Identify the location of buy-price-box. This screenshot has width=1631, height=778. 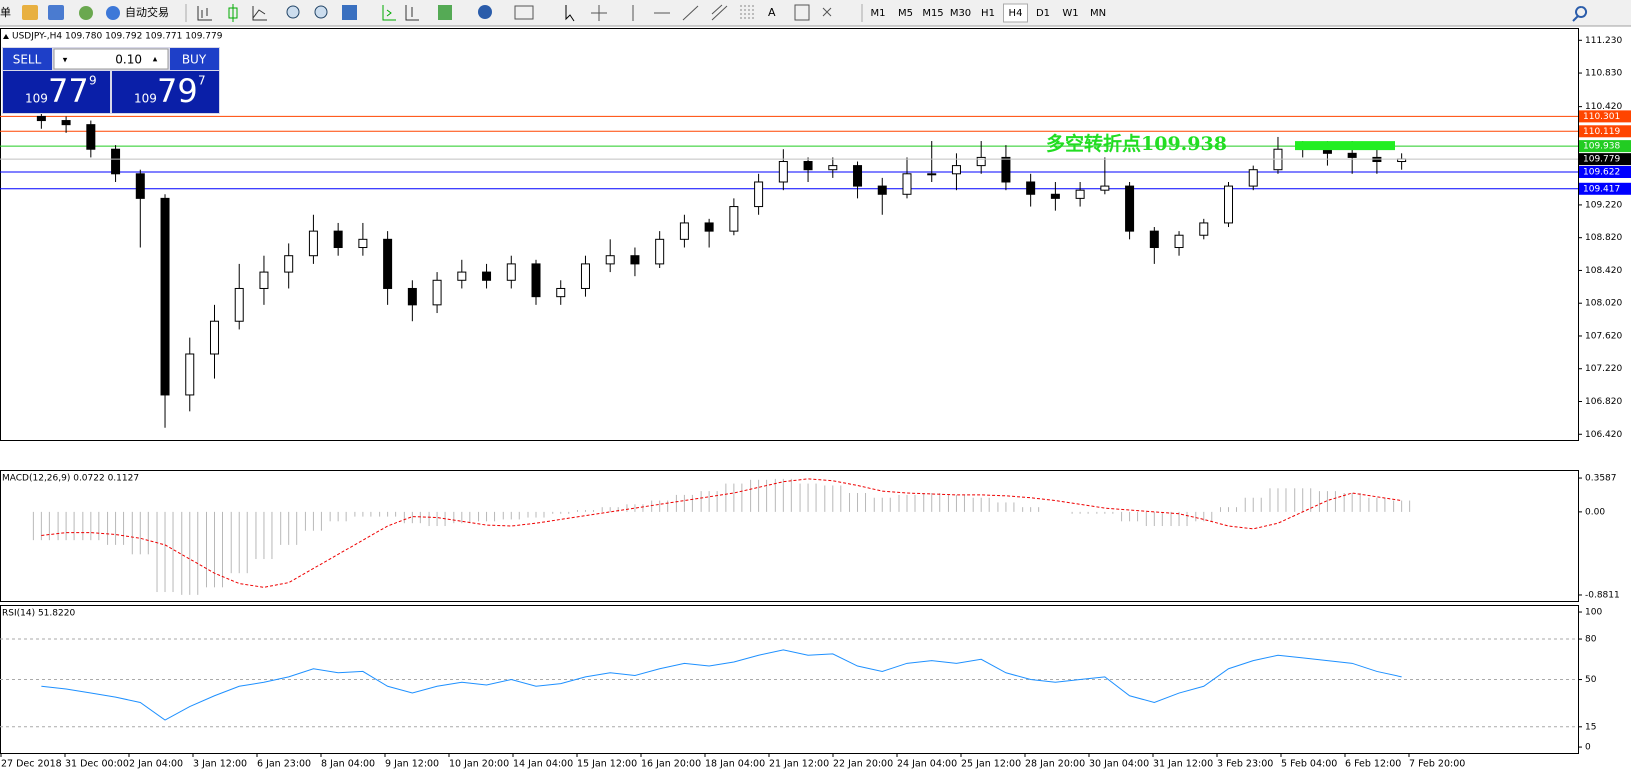
(165, 92).